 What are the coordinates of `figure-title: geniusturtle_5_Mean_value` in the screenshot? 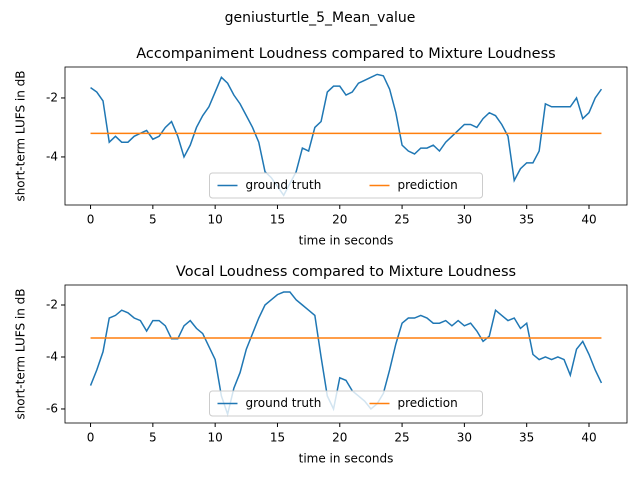 It's located at (320, 18).